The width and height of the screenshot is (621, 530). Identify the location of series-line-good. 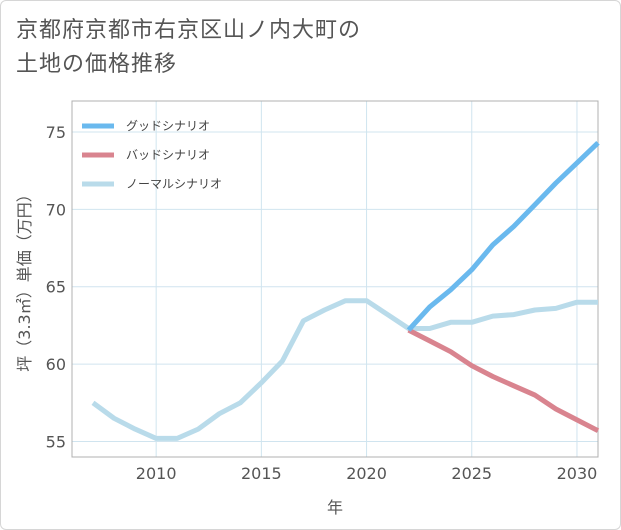
(503, 236).